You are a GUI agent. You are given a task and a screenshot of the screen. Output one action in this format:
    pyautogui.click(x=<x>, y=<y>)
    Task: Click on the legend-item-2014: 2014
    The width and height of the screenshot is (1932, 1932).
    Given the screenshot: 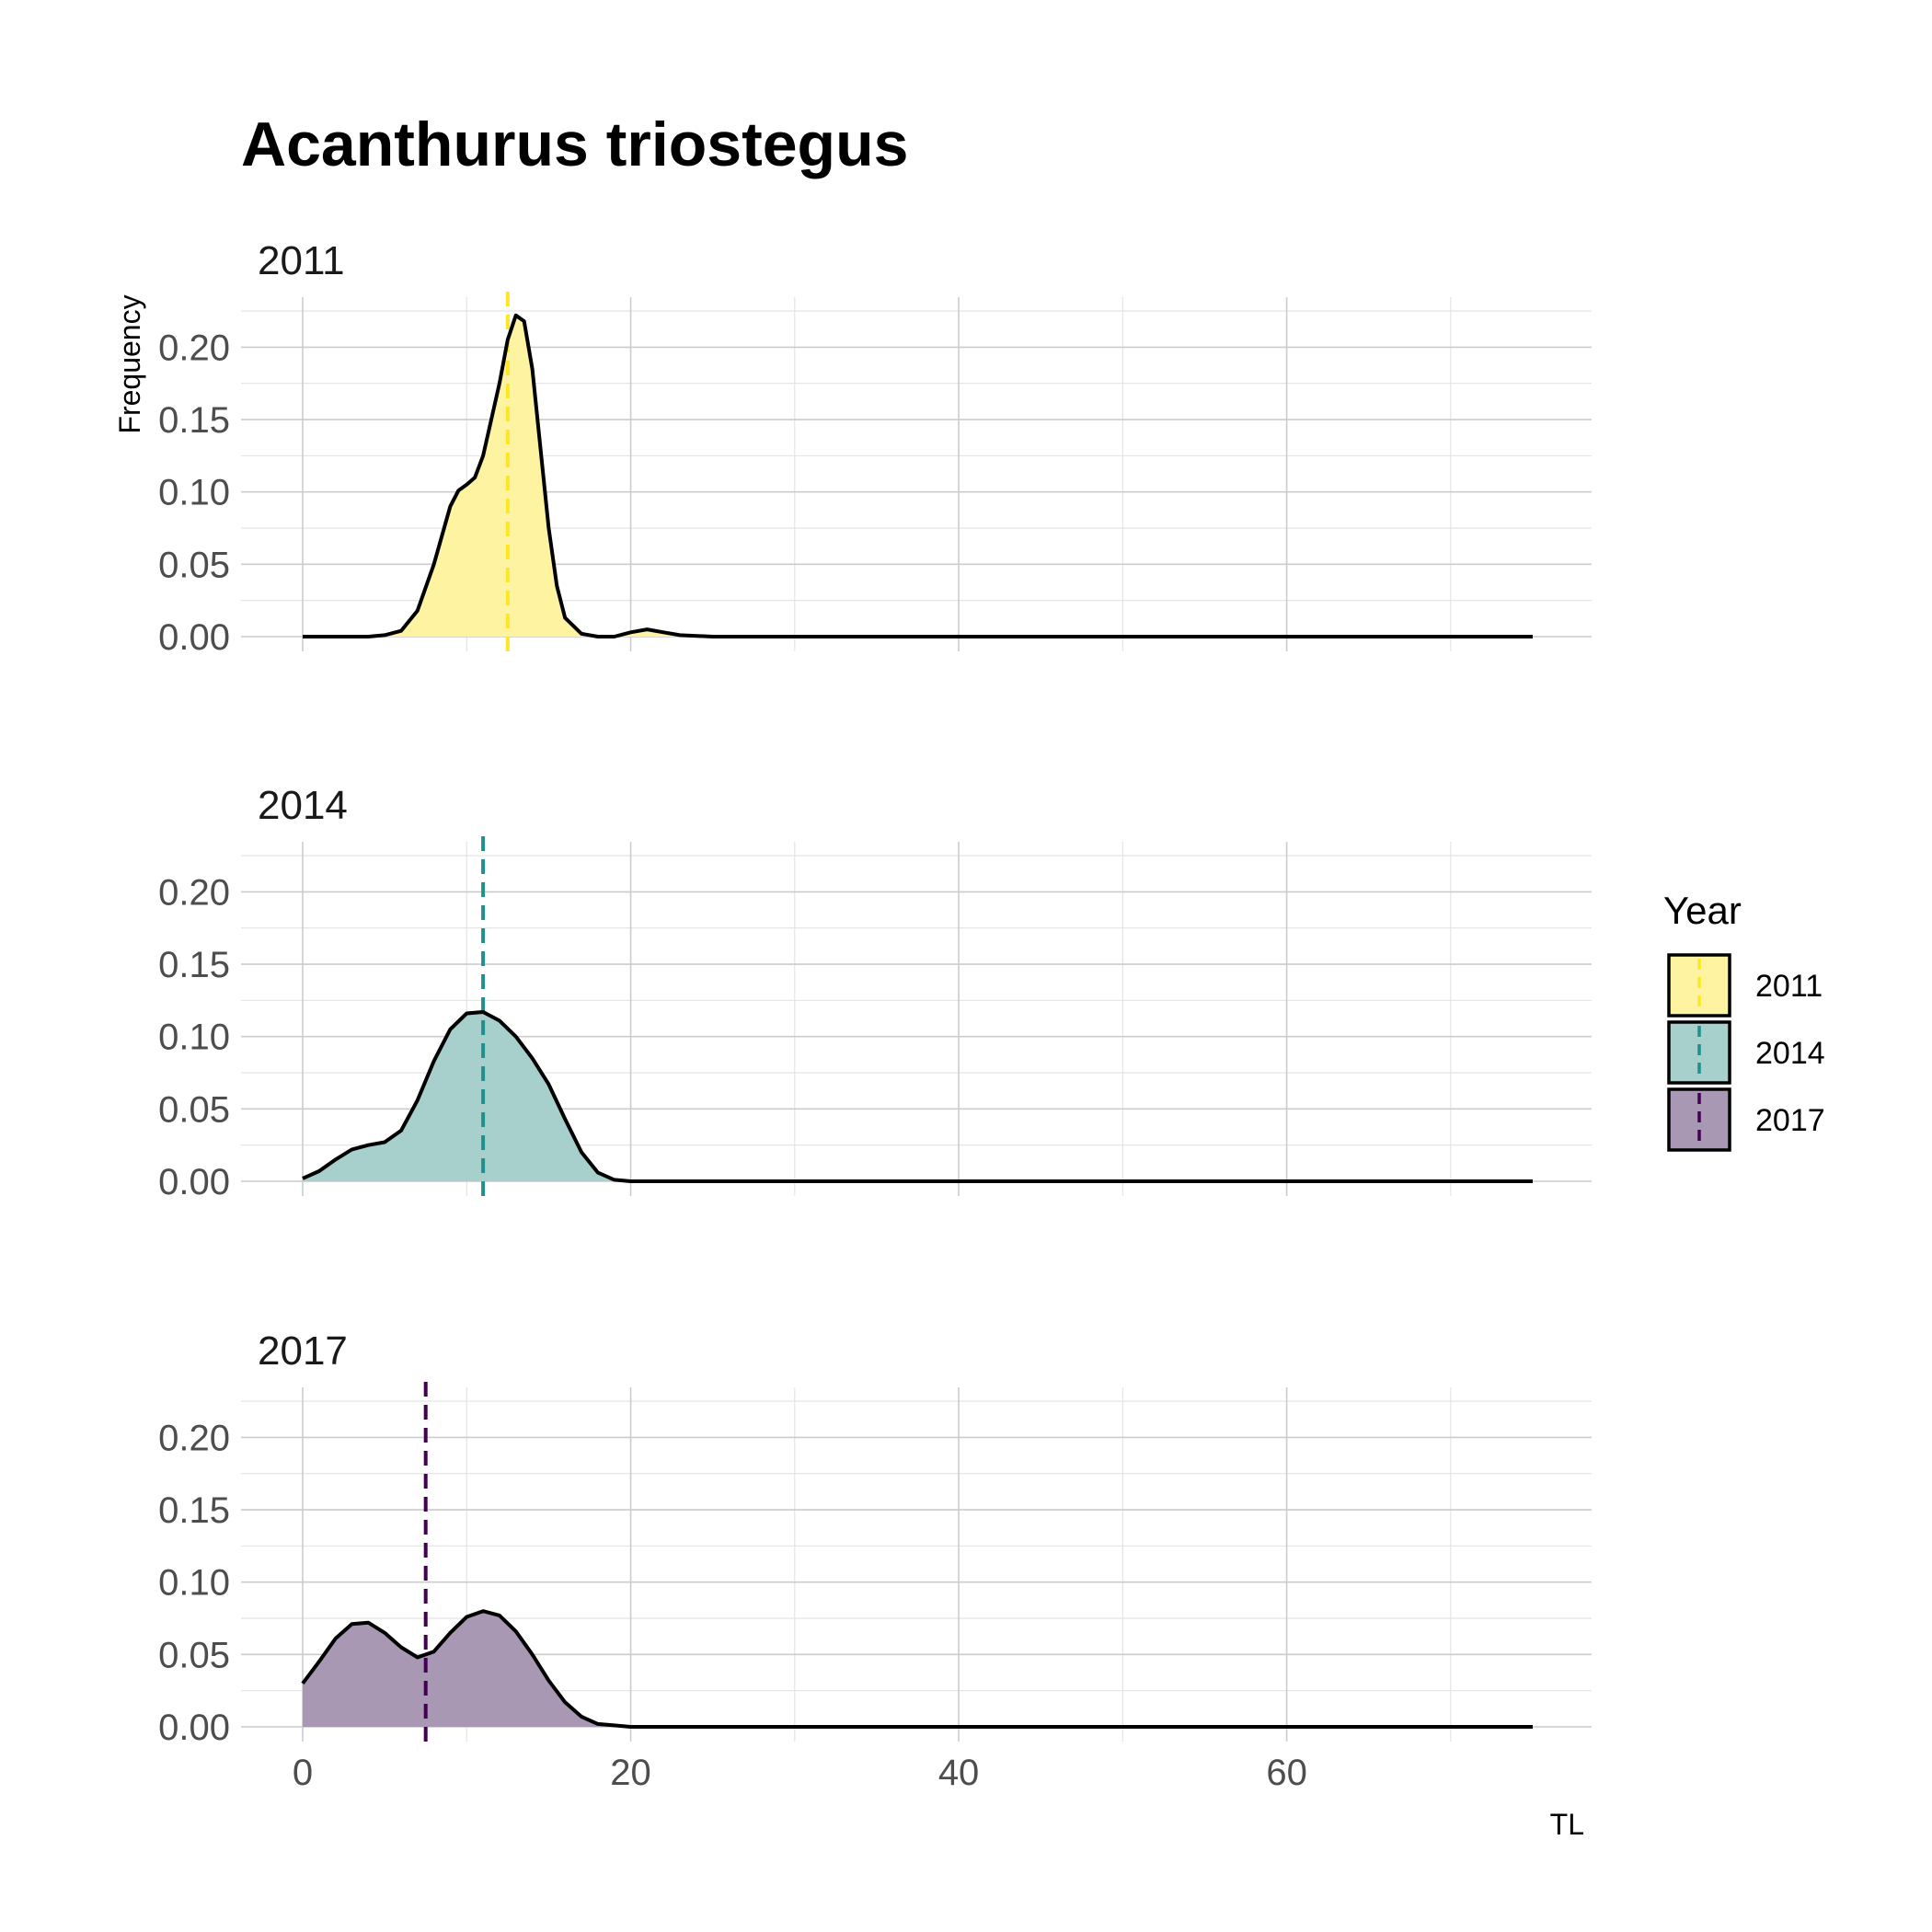 What is the action you would take?
    pyautogui.click(x=1746, y=1052)
    